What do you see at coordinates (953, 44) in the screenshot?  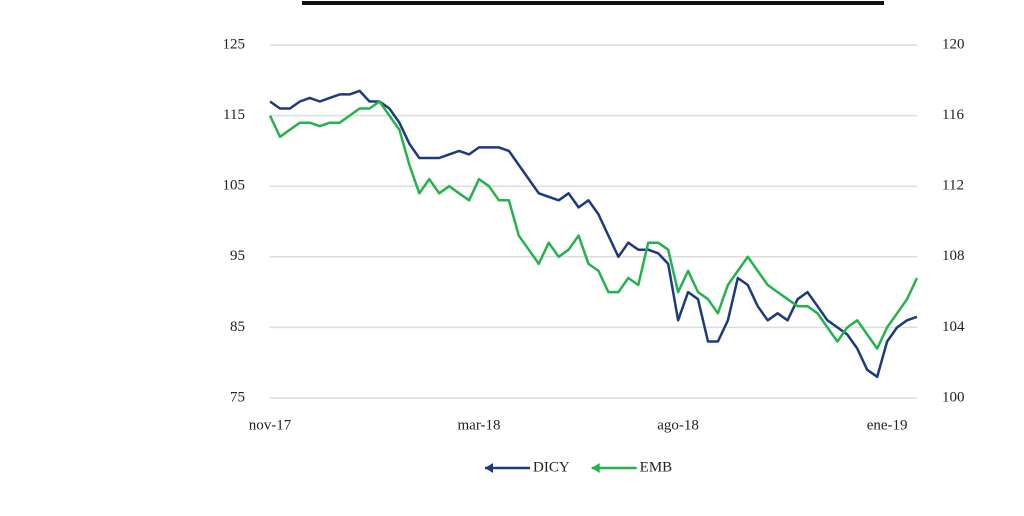 I see `y2-tick-label: 120` at bounding box center [953, 44].